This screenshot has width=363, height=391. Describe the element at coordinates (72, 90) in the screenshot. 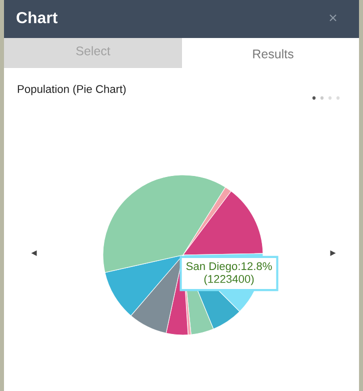

I see `chart-subtitle: Population (Pie Chart)` at that location.